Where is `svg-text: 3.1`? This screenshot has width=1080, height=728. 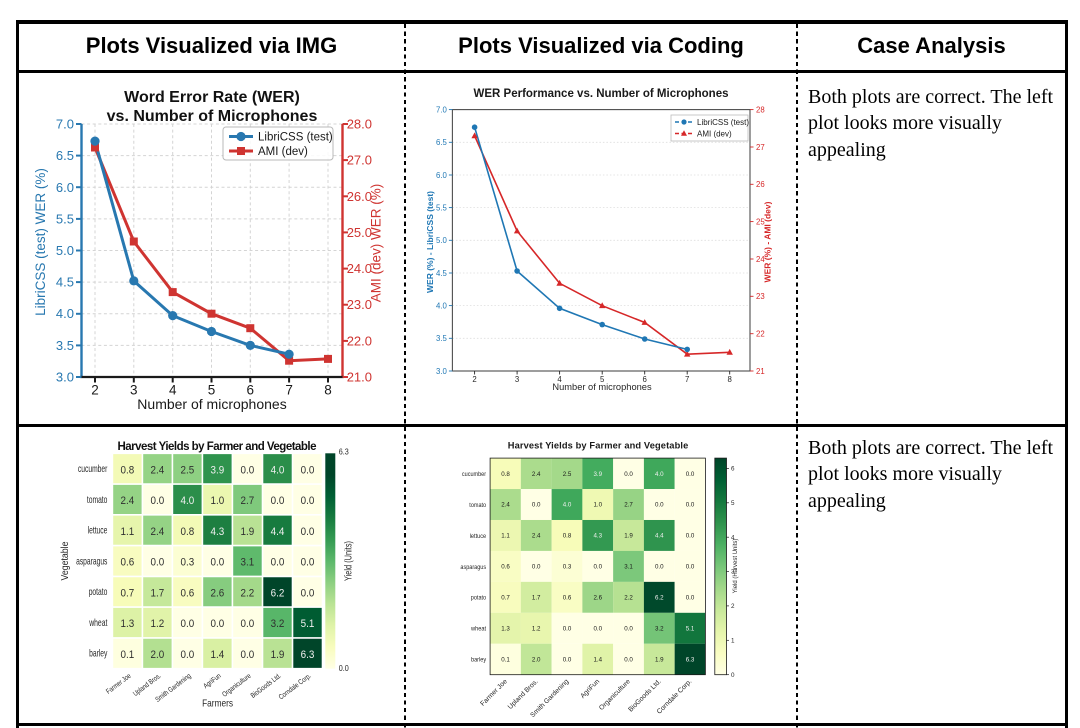 svg-text: 3.1 is located at coordinates (628, 567).